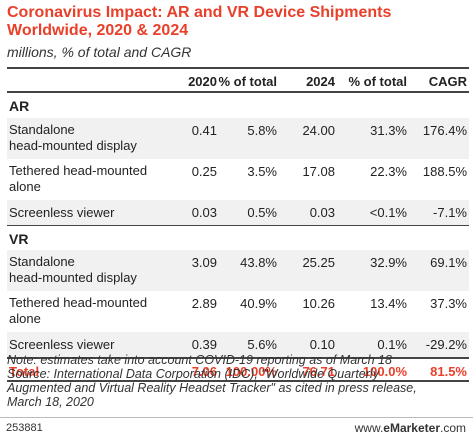 The height and width of the screenshot is (437, 473). I want to click on total-pct-2024: 100.0%, so click(384, 371).